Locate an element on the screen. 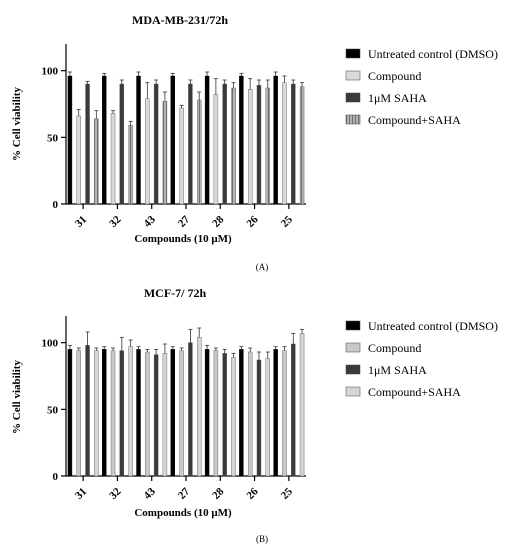 The width and height of the screenshot is (525, 550). x-tick-label: 25 is located at coordinates (287, 221).